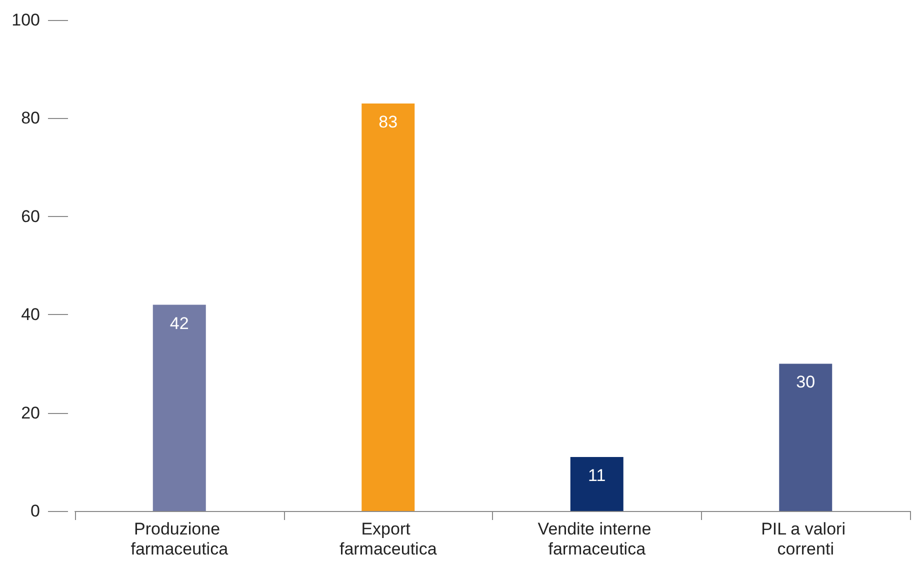 The image size is (913, 579). I want to click on x-tick-label: Produzione farmaceutica, so click(179, 539).